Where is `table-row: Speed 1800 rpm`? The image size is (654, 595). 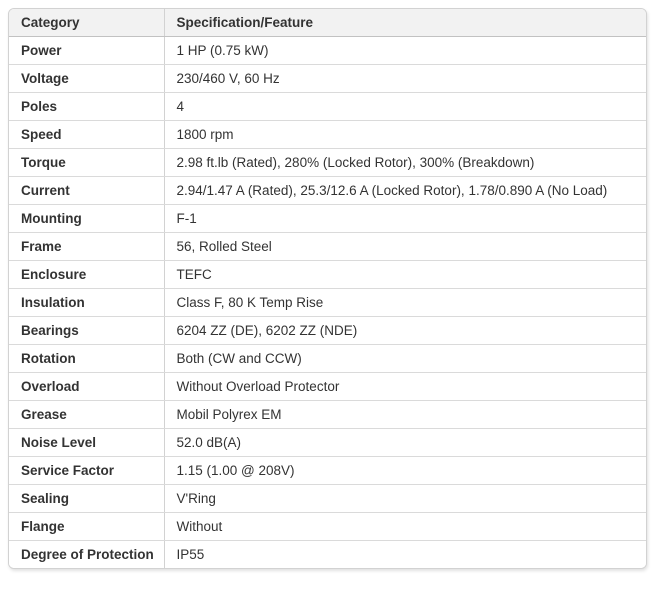
table-row: Speed 1800 rpm is located at coordinates (327, 134).